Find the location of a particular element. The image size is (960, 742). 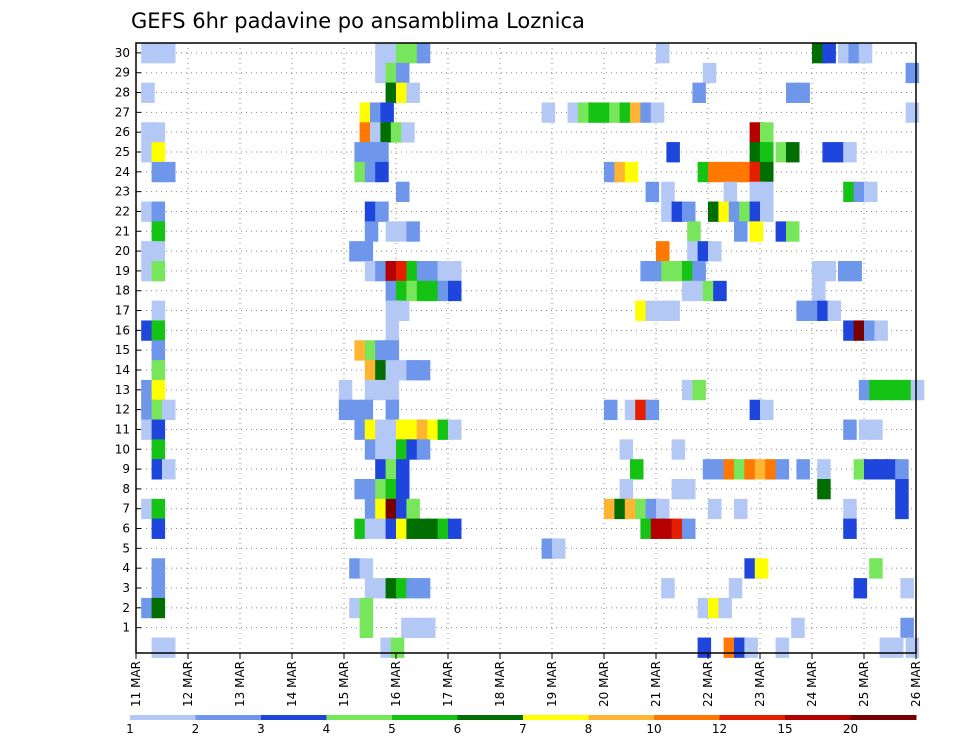

colorbar-label: 4 is located at coordinates (327, 729).